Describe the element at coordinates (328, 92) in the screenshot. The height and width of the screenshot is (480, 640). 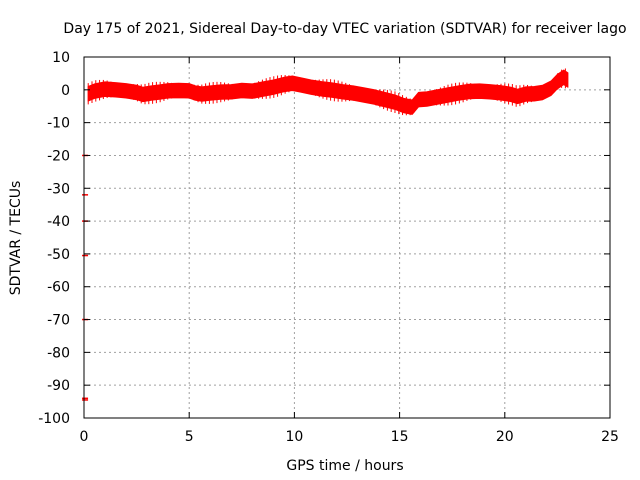
I see `series-sdtvar-band` at that location.